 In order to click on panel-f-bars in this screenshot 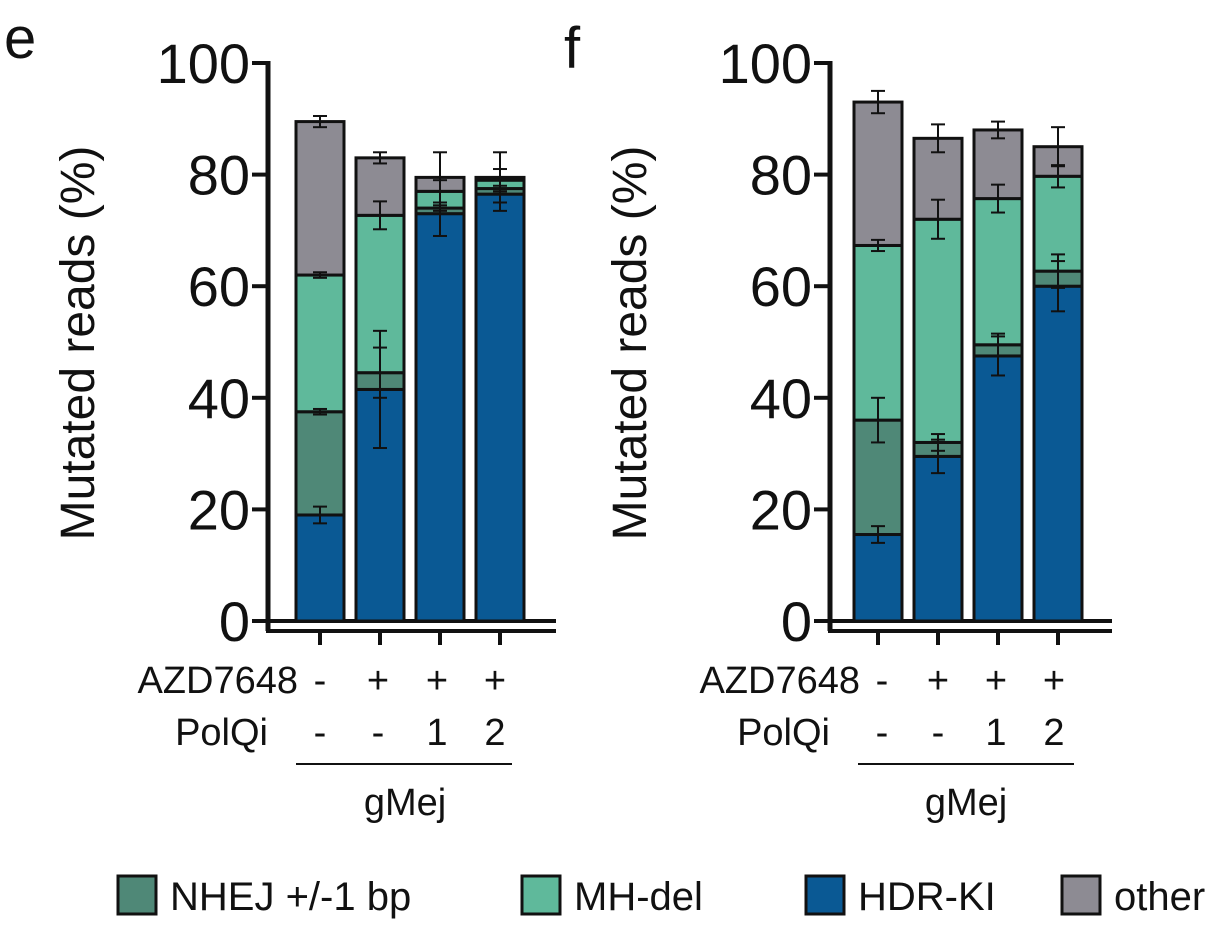, I will do `click(968, 361)`.